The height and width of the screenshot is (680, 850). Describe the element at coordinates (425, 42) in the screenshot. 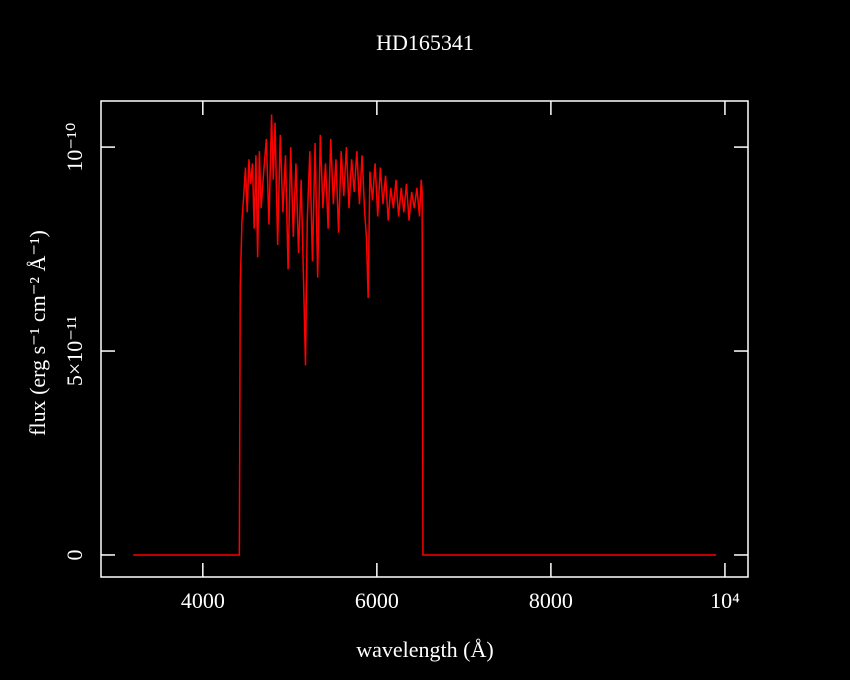

I see `chart-title: HD165341` at that location.